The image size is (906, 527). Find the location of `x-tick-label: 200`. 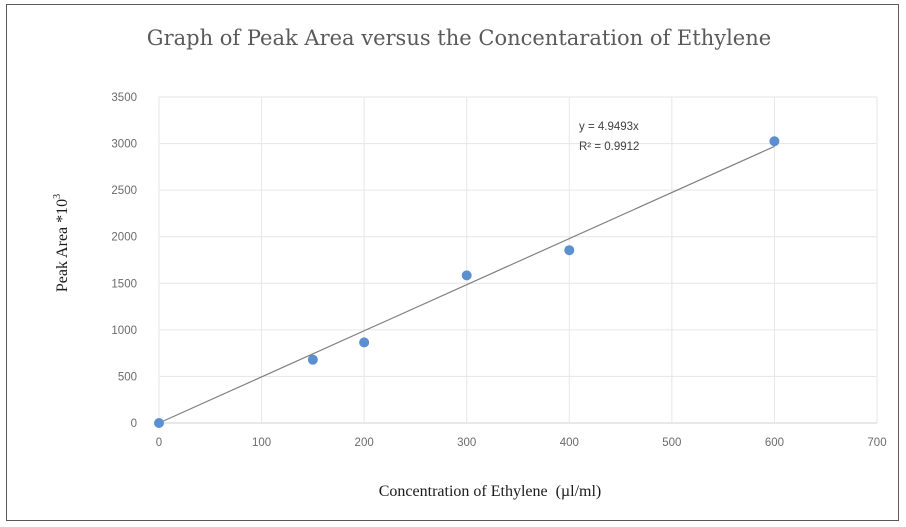

x-tick-label: 200 is located at coordinates (364, 443).